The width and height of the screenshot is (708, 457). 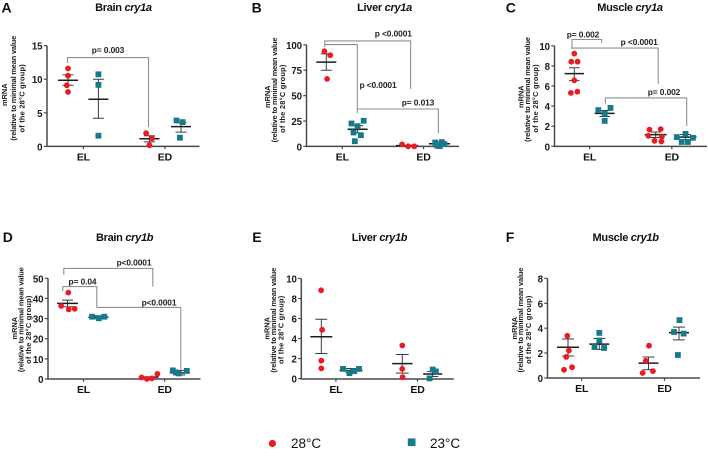 What do you see at coordinates (40, 114) in the screenshot?
I see `svg-text: 5` at bounding box center [40, 114].